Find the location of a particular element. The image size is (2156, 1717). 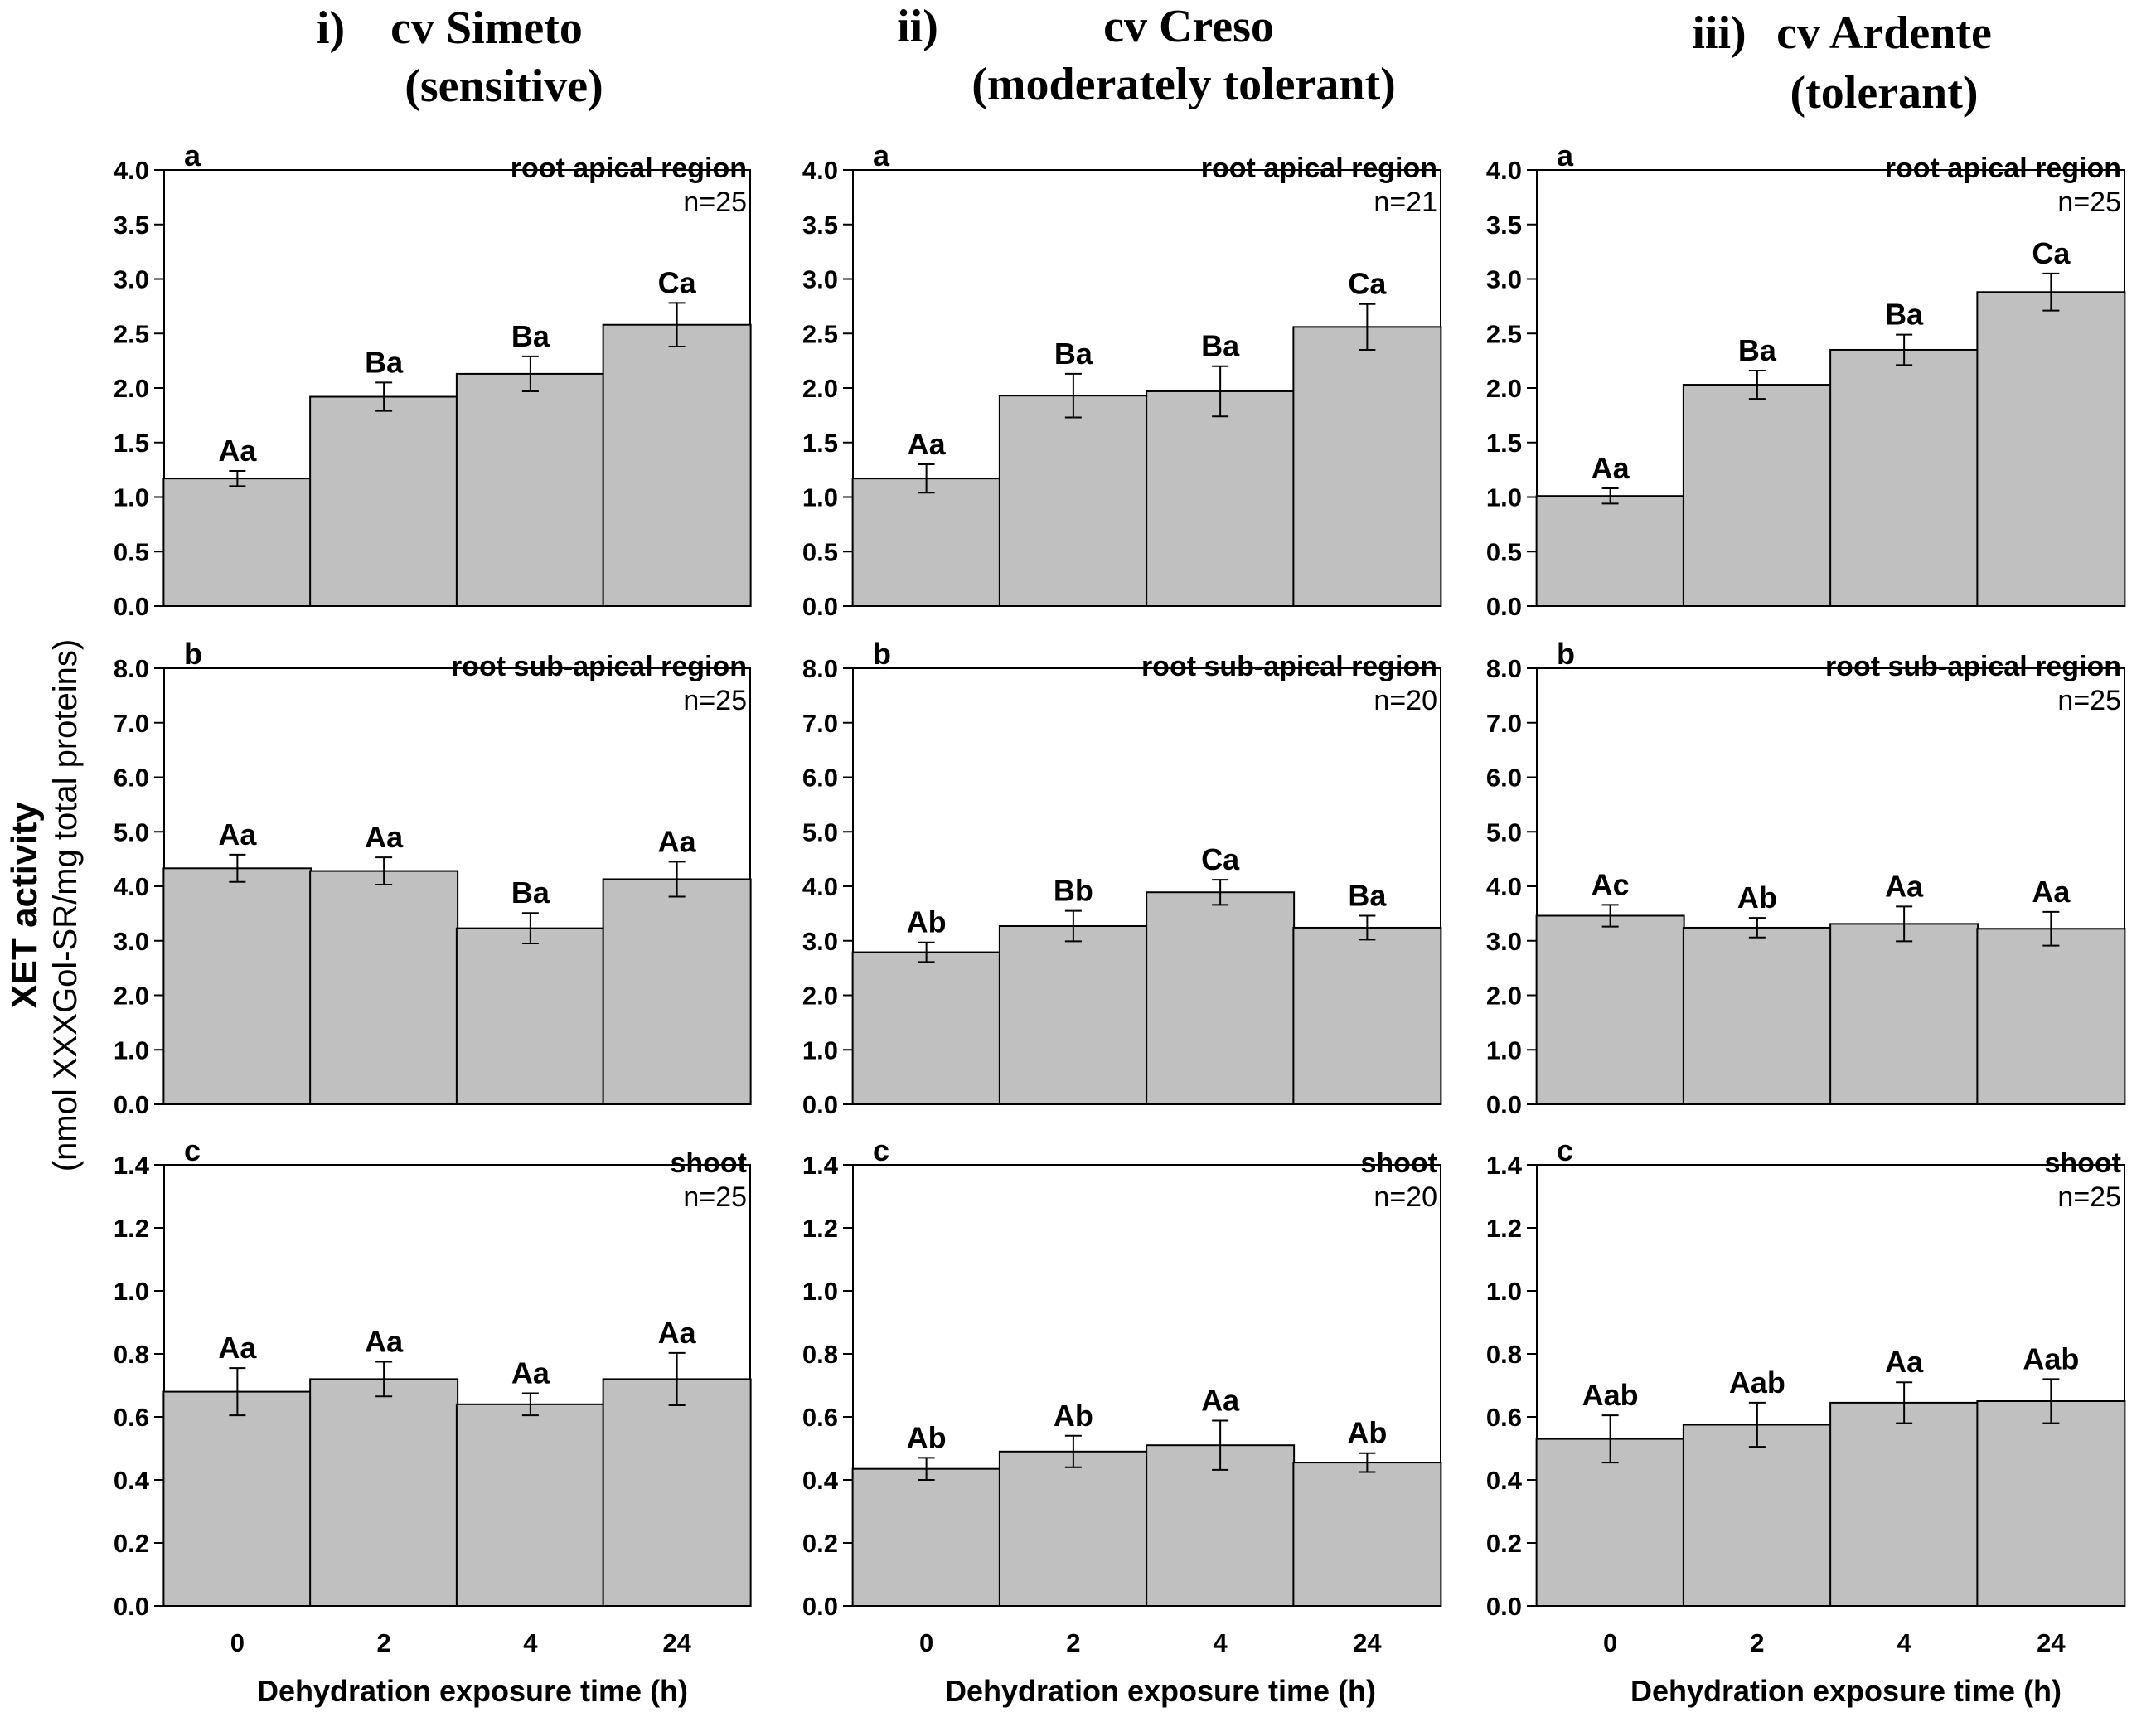

column-heading-1: i) cv Simeto (sensitive) is located at coordinates (460, 57).